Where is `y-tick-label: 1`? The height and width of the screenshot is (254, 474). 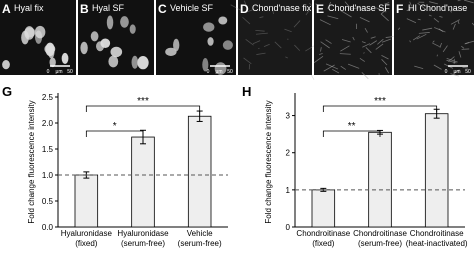
y-tick-label: 1 is located at coordinates (288, 190).